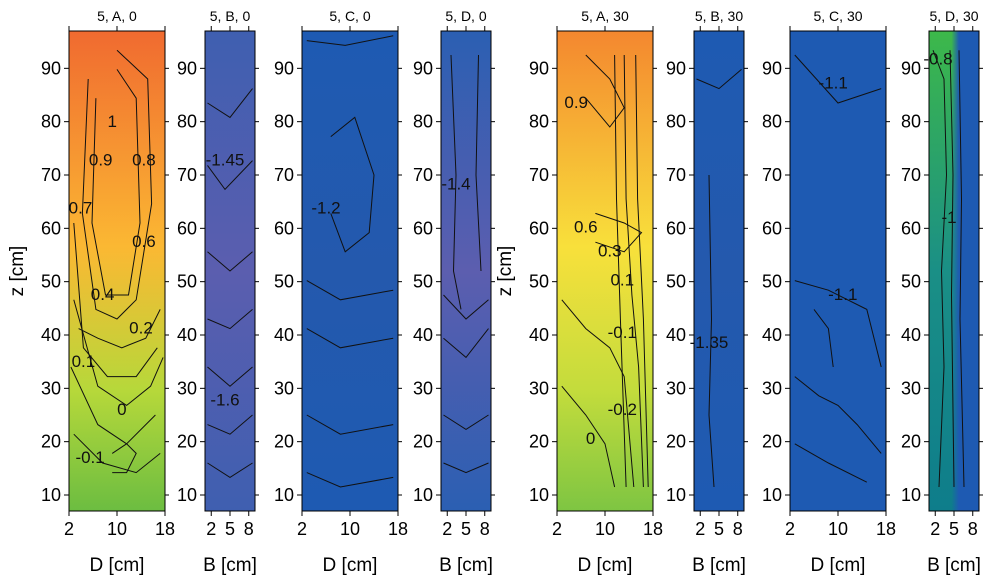 The image size is (1001, 581). Describe the element at coordinates (249, 529) in the screenshot. I see `x-tick-label: 8` at that location.